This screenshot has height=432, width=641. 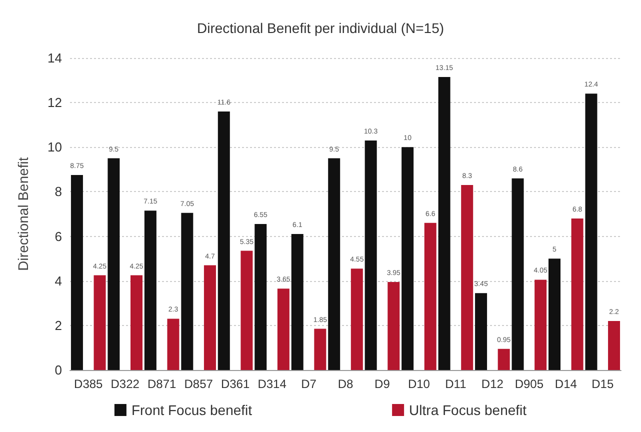 What do you see at coordinates (125, 384) in the screenshot?
I see `x-tick-label: D322` at bounding box center [125, 384].